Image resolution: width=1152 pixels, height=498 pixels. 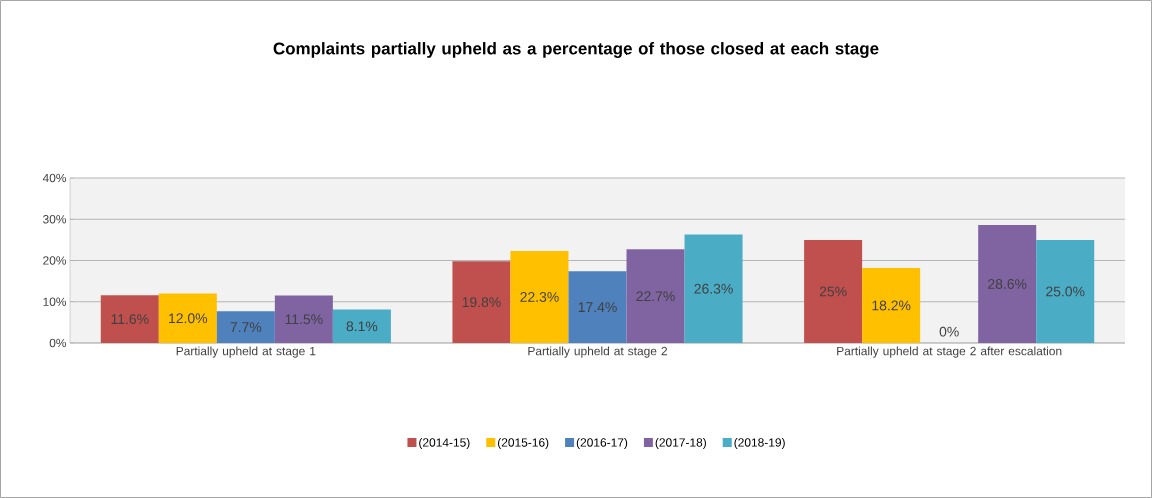 I want to click on y-tick-label: 40%, so click(x=54, y=178).